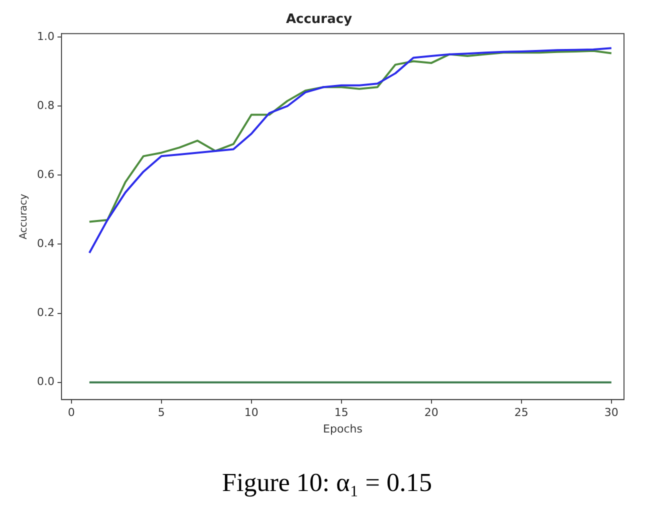  What do you see at coordinates (45, 243) in the screenshot?
I see `y-tick-label: 0.4` at bounding box center [45, 243].